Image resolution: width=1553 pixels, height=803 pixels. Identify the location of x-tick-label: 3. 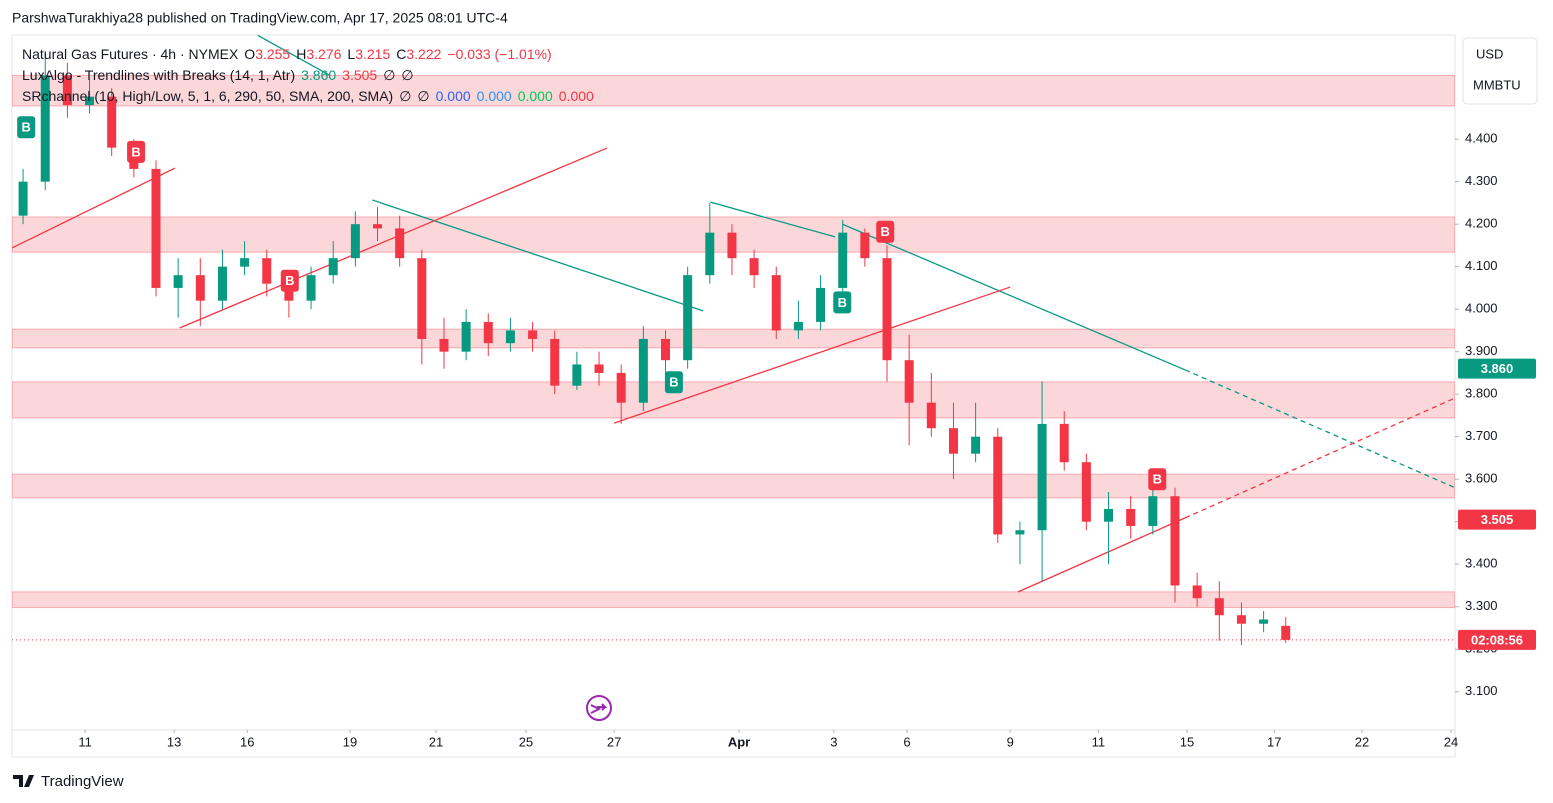
(833, 741).